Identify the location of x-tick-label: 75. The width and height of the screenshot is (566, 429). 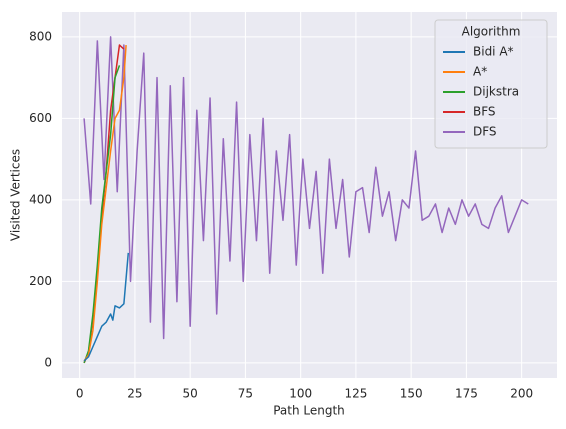
(245, 394).